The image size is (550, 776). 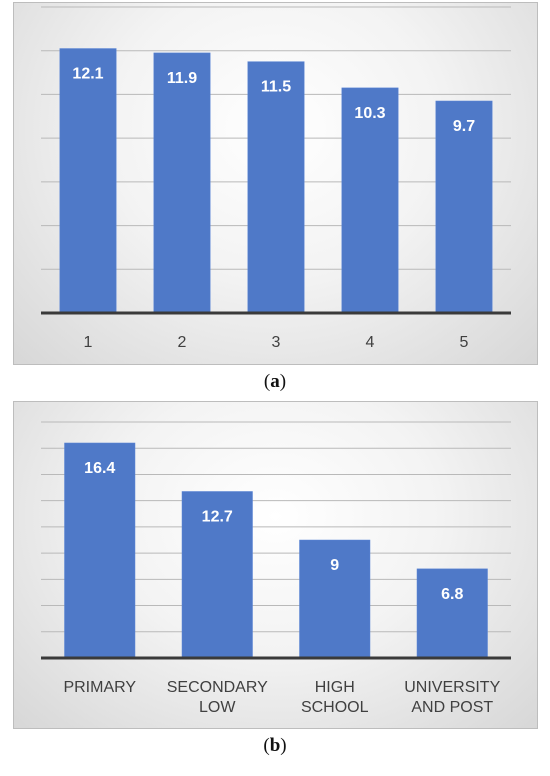 I want to click on category-label-4: UNIVERSITY AND POST, so click(x=452, y=697).